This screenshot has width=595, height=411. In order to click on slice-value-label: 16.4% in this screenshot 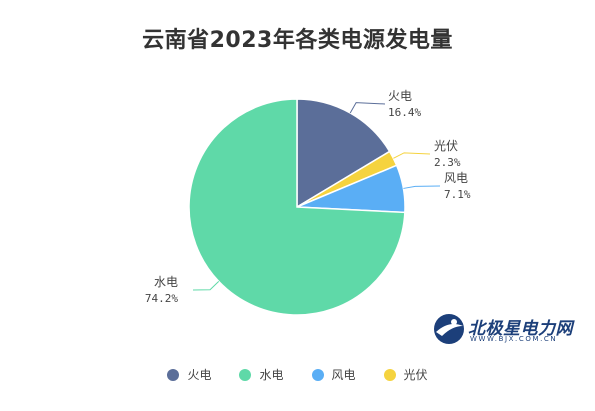, I will do `click(404, 112)`.